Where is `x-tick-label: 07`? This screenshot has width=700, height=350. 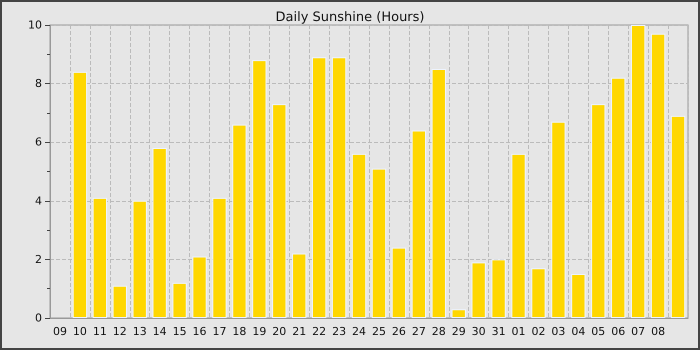 x-tick-label: 07 is located at coordinates (638, 331).